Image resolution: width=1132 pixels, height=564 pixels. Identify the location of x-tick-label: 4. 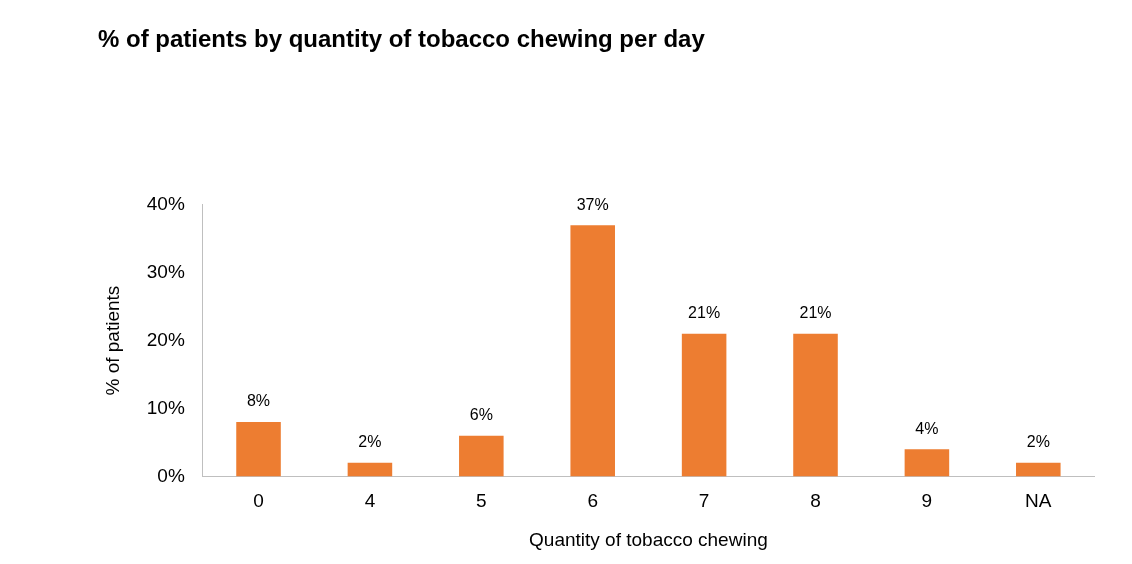
(370, 501).